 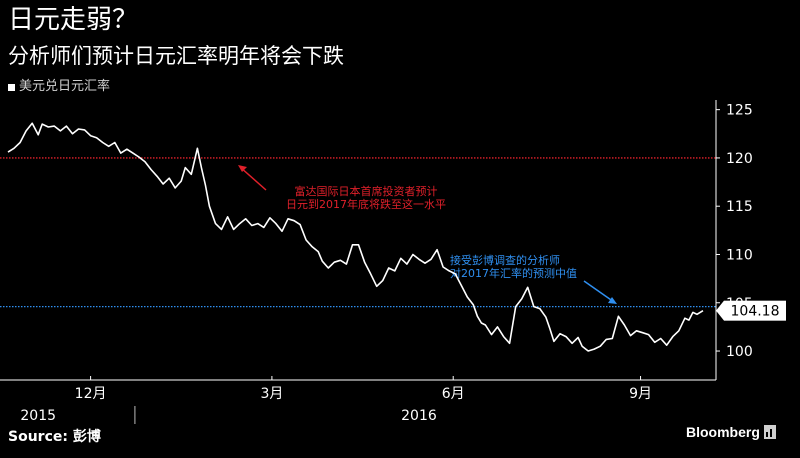 What do you see at coordinates (739, 352) in the screenshot?
I see `y-tick-label: 100` at bounding box center [739, 352].